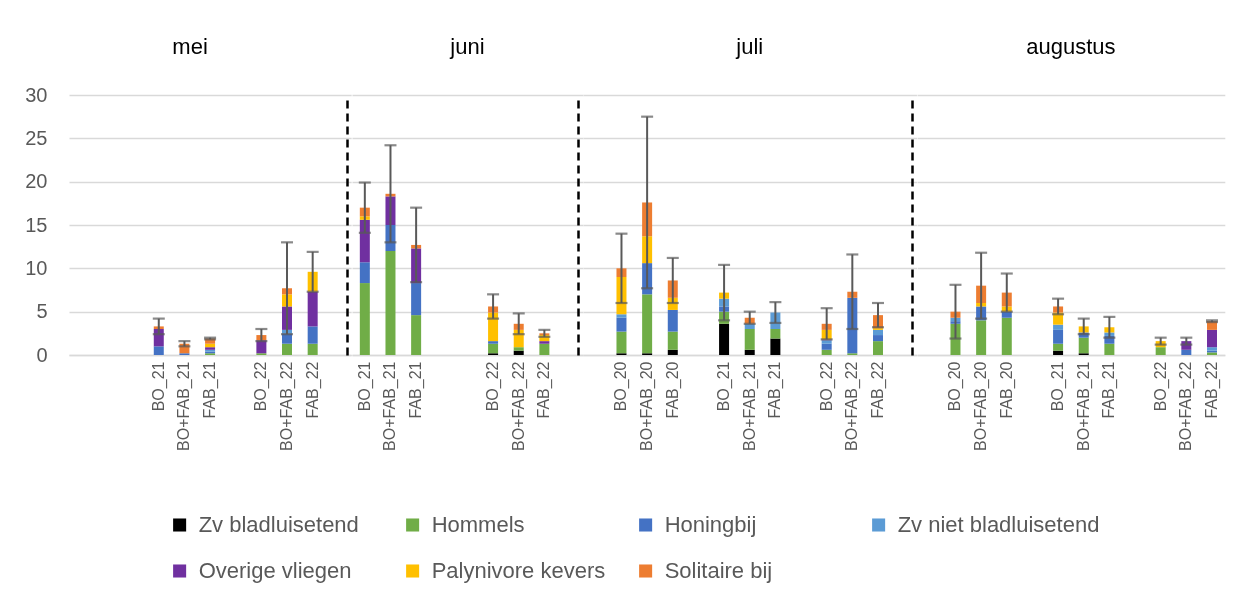 The image size is (1253, 601). What do you see at coordinates (278, 524) in the screenshot?
I see `legend-label: Zv bladluisetend` at bounding box center [278, 524].